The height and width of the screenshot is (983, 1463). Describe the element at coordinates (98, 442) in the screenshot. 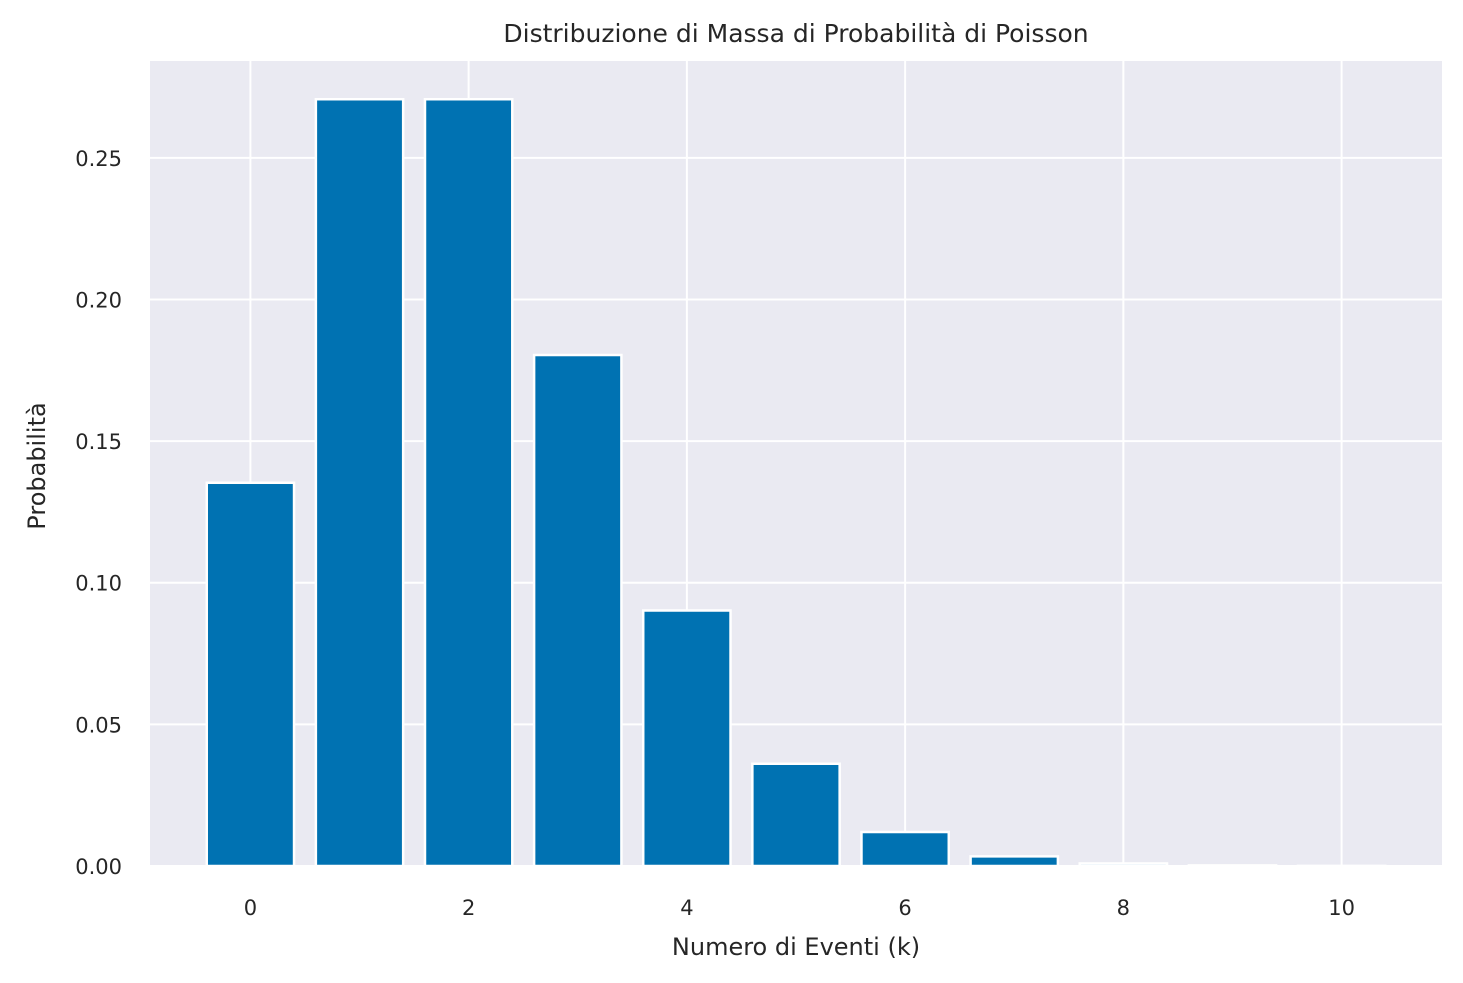

I see `y-tick-label: 0.15` at that location.